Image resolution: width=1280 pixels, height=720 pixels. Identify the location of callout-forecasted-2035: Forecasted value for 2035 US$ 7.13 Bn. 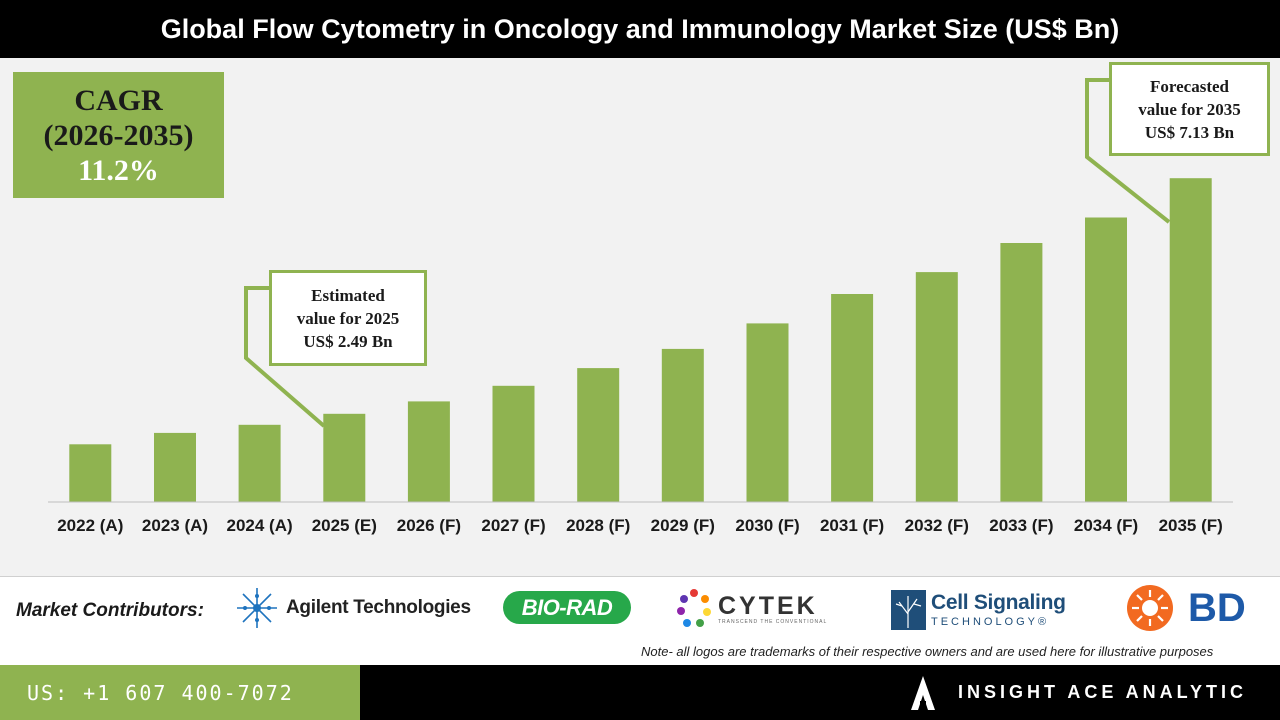
(1189, 109).